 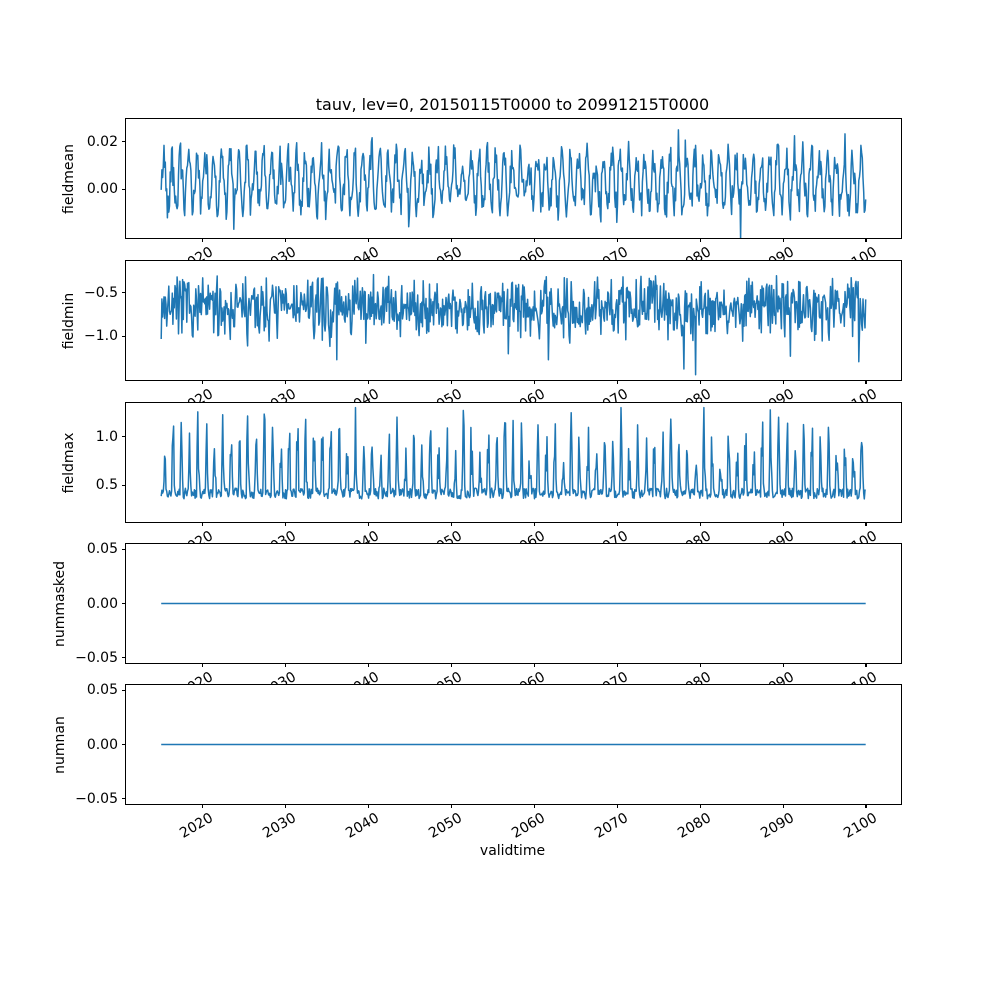 I want to click on x-tick-label: 2030, so click(x=280, y=826).